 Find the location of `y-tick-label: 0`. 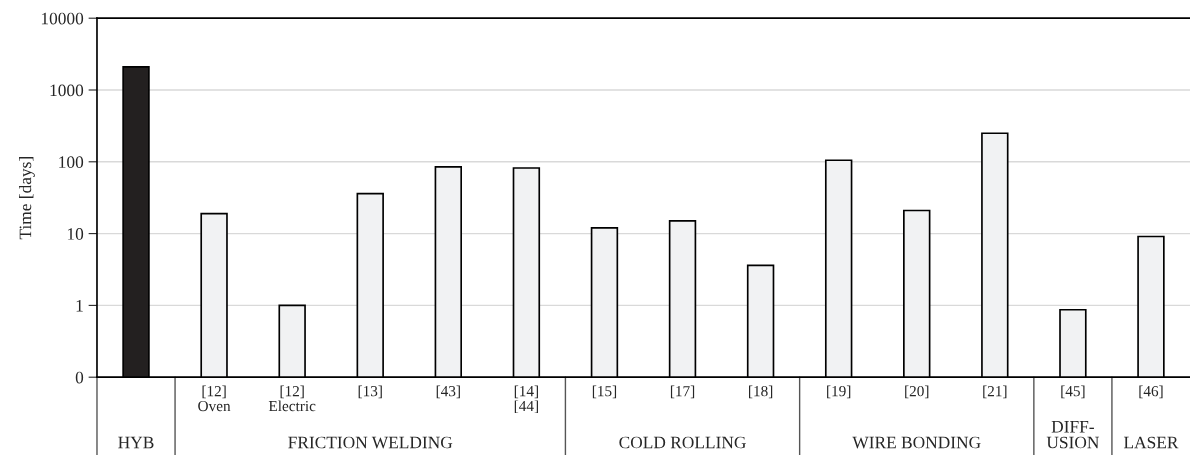

y-tick-label: 0 is located at coordinates (79, 377).